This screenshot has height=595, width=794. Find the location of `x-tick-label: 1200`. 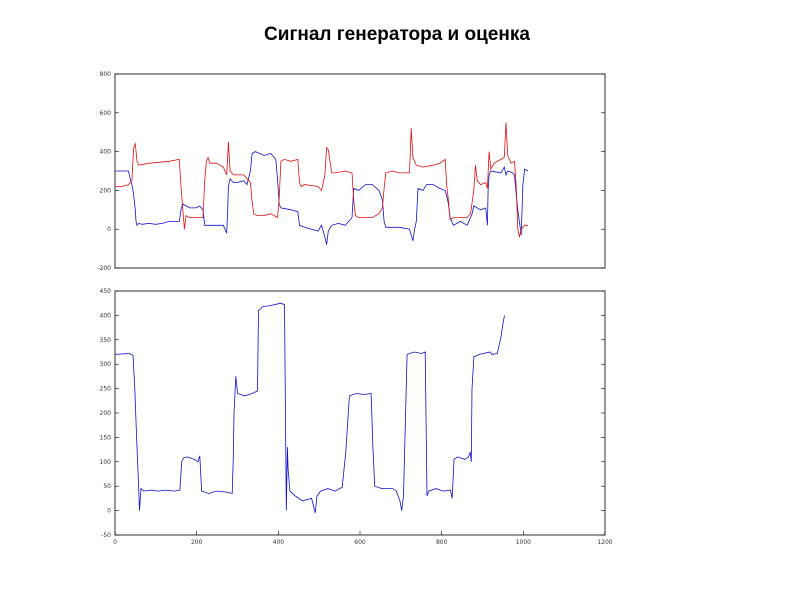

x-tick-label: 1200 is located at coordinates (604, 542).